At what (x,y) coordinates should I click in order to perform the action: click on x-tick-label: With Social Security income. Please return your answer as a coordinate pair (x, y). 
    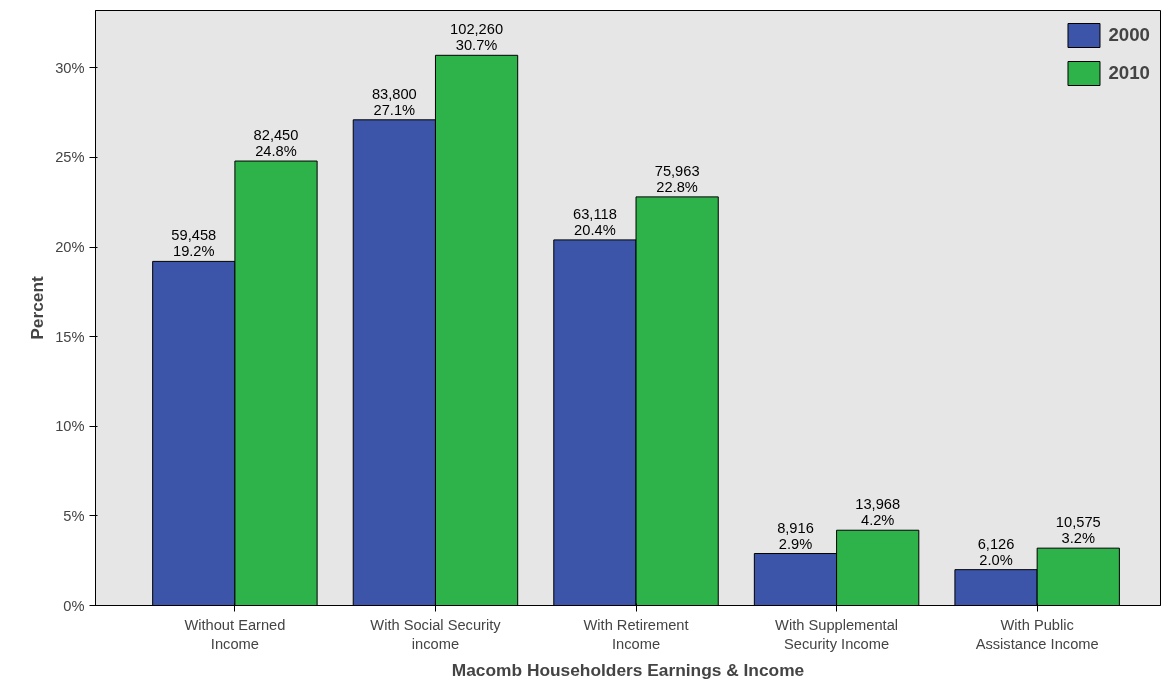
    Looking at the image, I should click on (436, 634).